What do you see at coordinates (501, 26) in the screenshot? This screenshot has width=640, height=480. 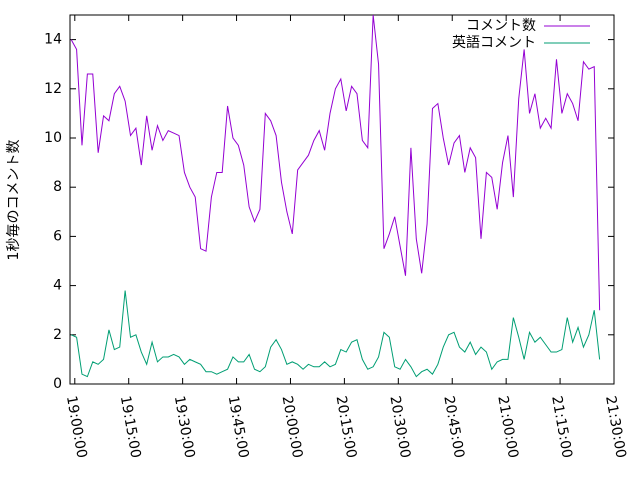 I see `legend-label: コメント数` at bounding box center [501, 26].